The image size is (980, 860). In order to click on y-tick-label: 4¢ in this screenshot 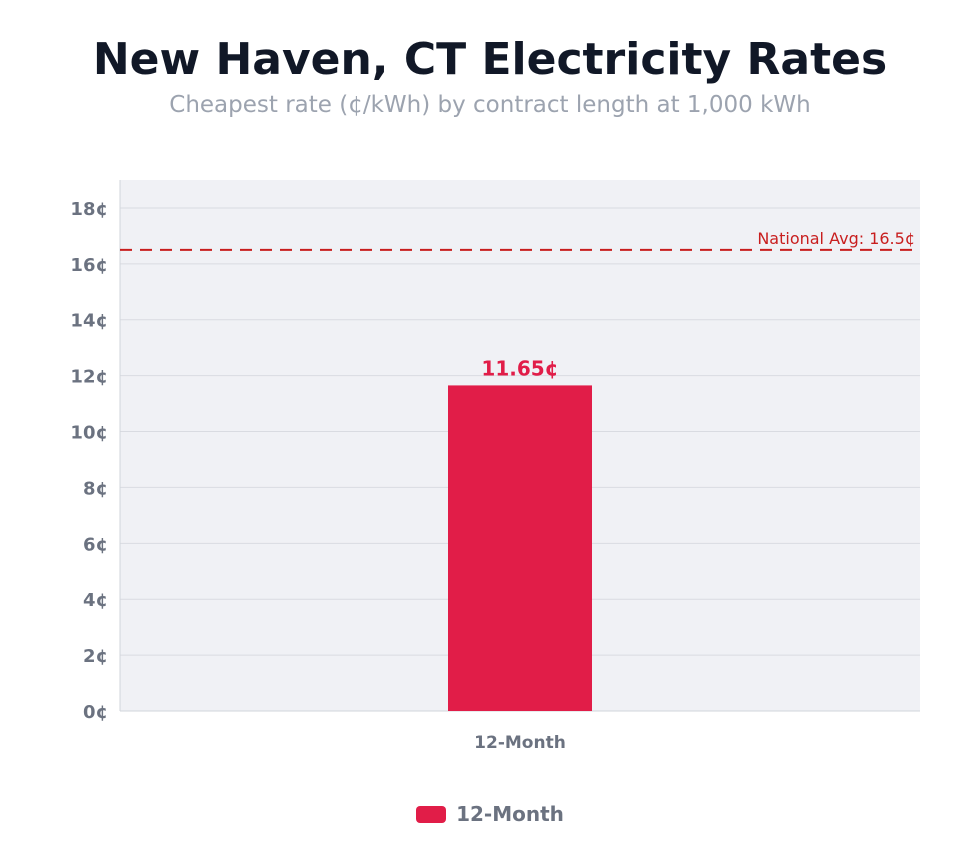, I will do `click(95, 600)`.